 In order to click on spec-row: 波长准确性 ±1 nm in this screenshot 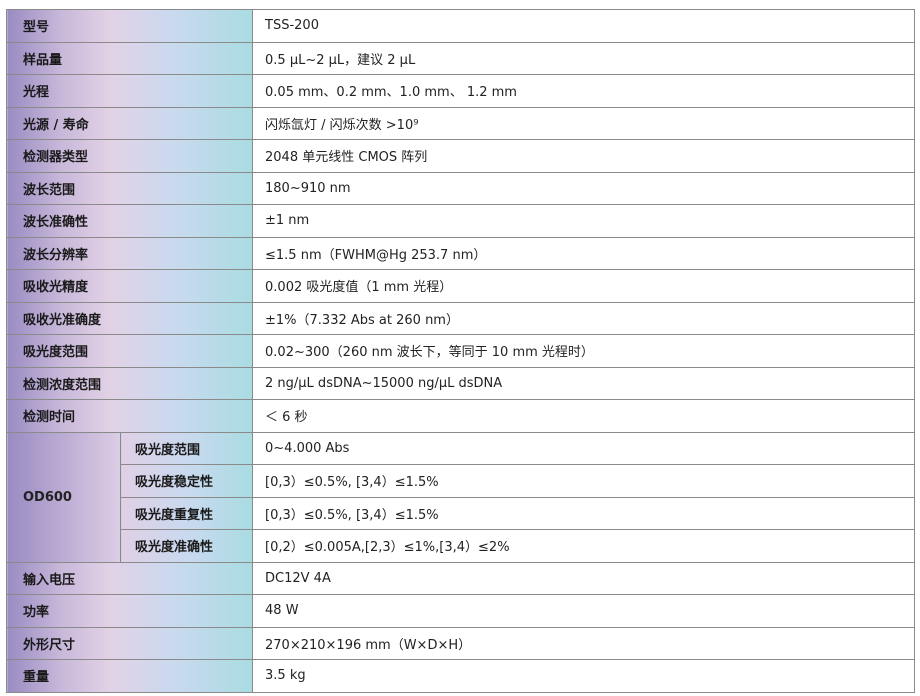, I will do `click(460, 221)`.